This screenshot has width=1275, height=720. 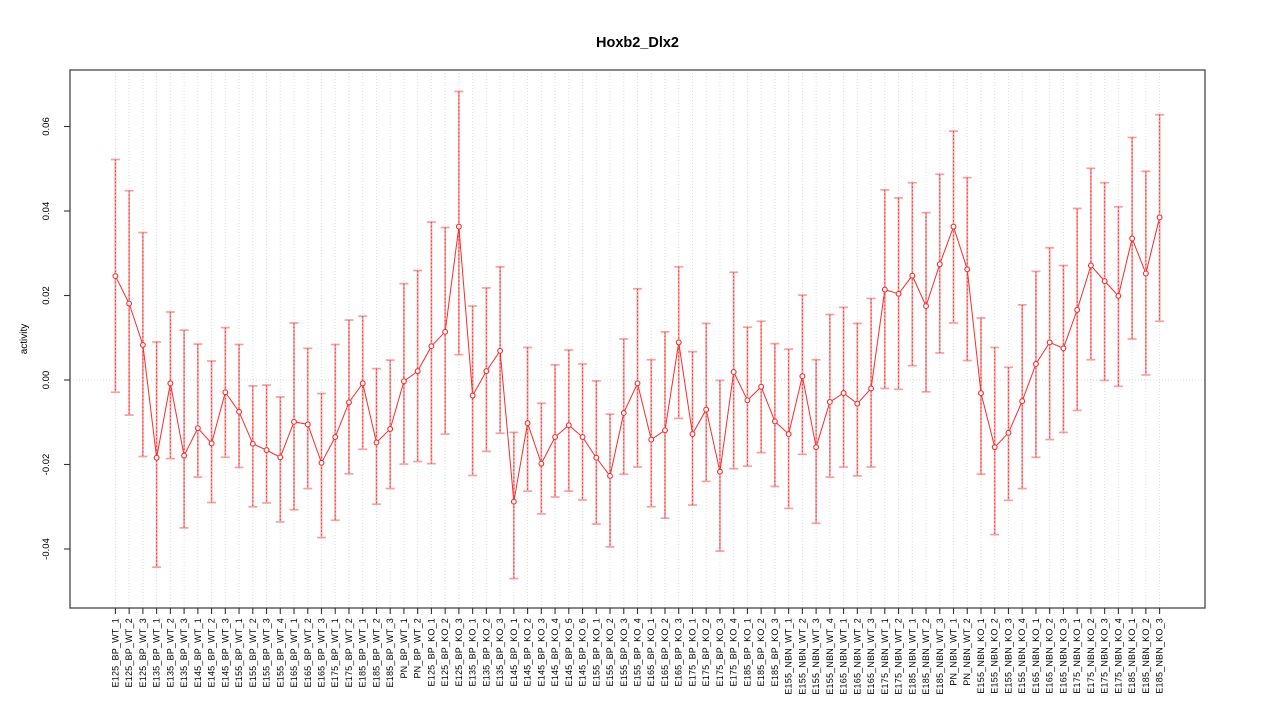 I want to click on x-tick-label: E135_BP_KO_1, so click(x=473, y=652).